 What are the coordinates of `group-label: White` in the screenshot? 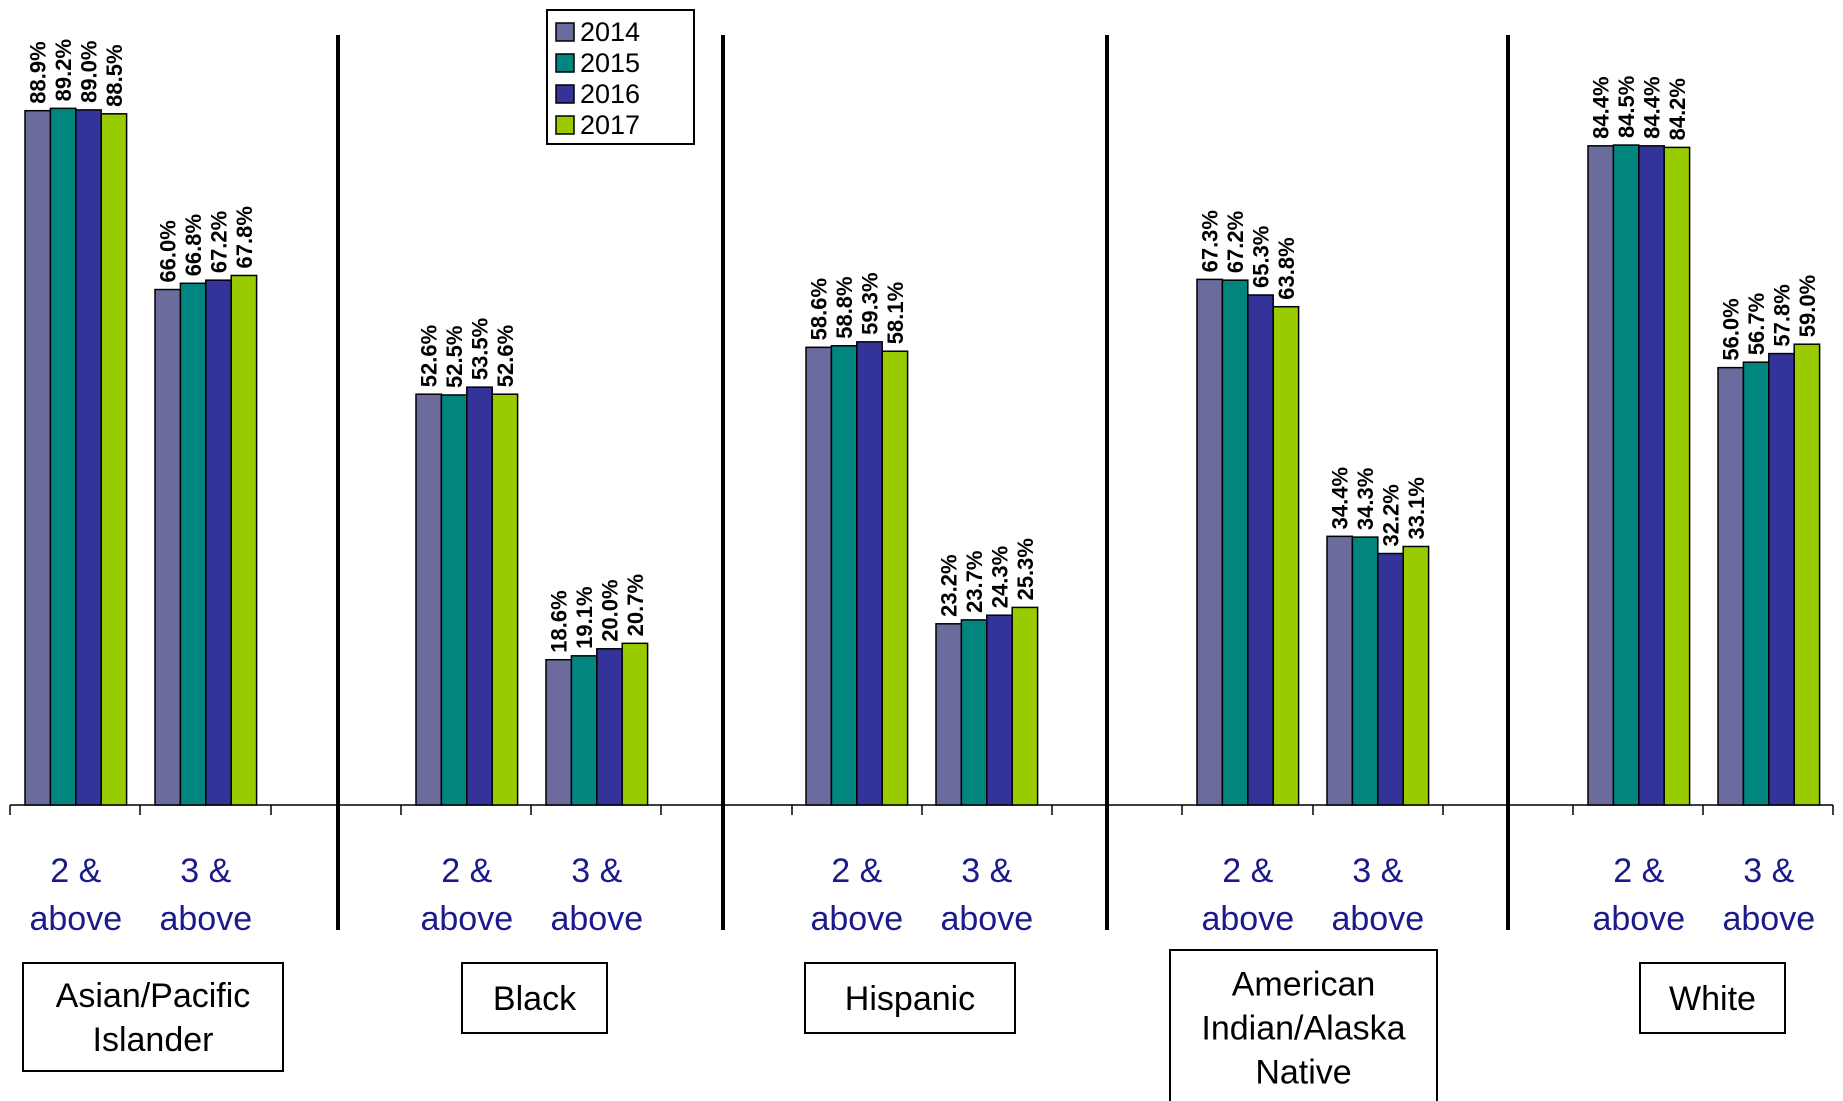 It's located at (1712, 999).